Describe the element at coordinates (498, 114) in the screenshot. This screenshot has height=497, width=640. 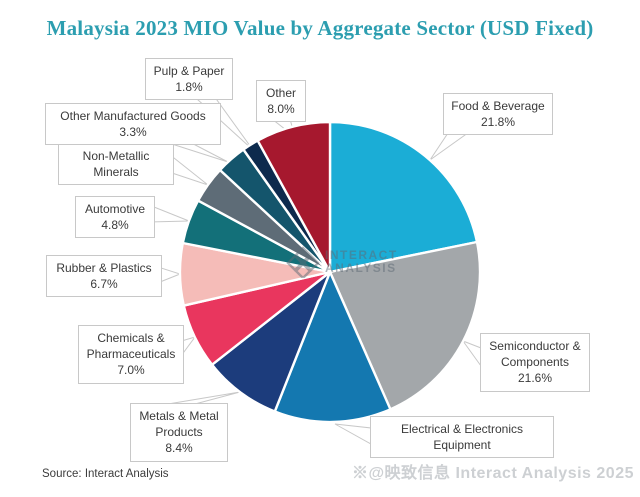
I see `callout-label-food-beverage: Food & Beverage 21.8%` at that location.